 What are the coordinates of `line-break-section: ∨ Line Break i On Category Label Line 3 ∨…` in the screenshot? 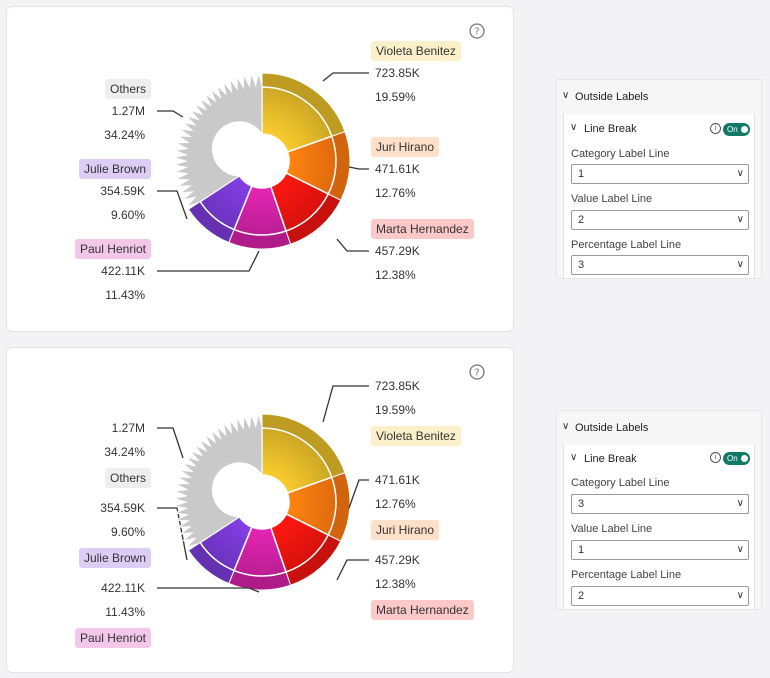 It's located at (659, 527).